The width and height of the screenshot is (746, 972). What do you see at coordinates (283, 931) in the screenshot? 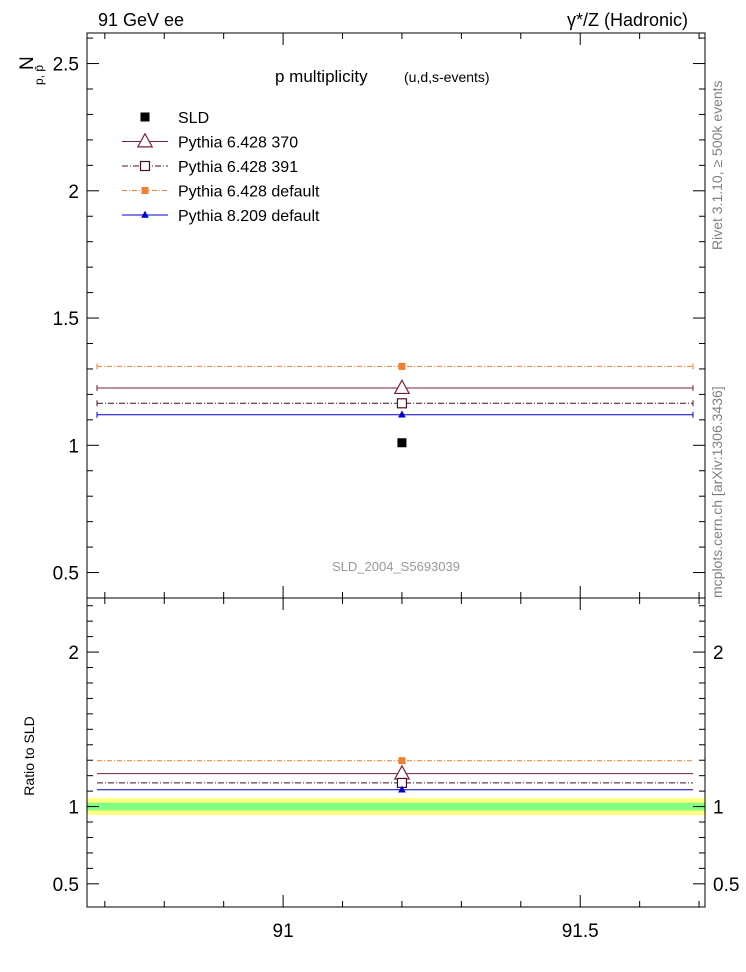
I see `x-tick-label: 91` at bounding box center [283, 931].